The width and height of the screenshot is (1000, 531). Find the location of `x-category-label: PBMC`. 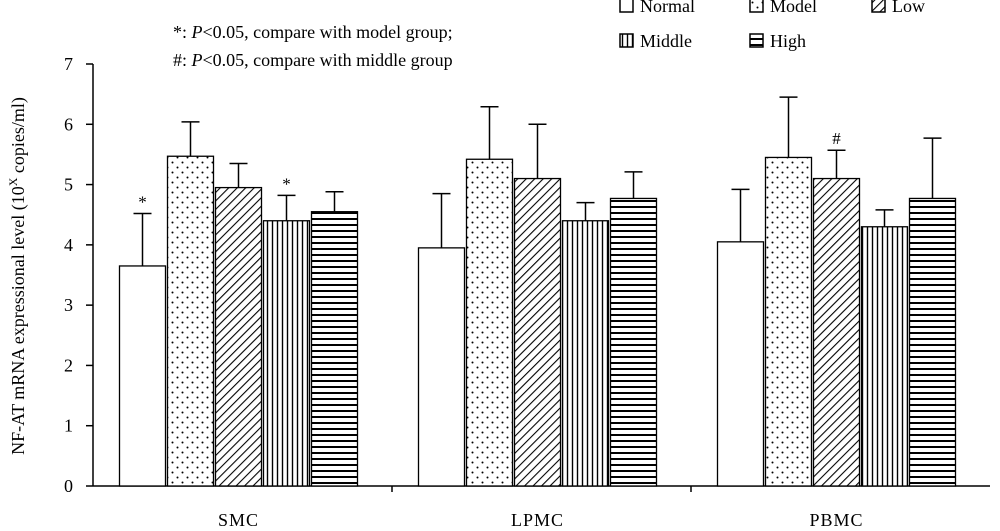

x-category-label: PBMC is located at coordinates (836, 520).